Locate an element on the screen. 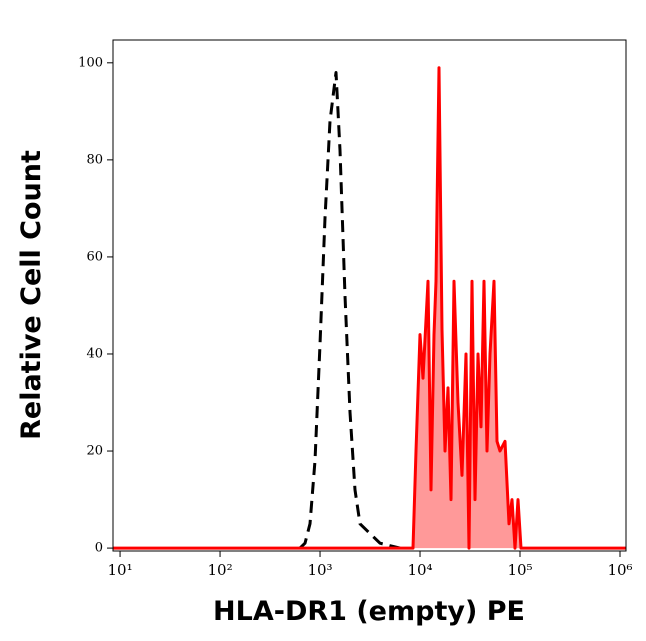 Image resolution: width=646 pixels, height=641 pixels. y-tick-label: 0 is located at coordinates (99, 548).